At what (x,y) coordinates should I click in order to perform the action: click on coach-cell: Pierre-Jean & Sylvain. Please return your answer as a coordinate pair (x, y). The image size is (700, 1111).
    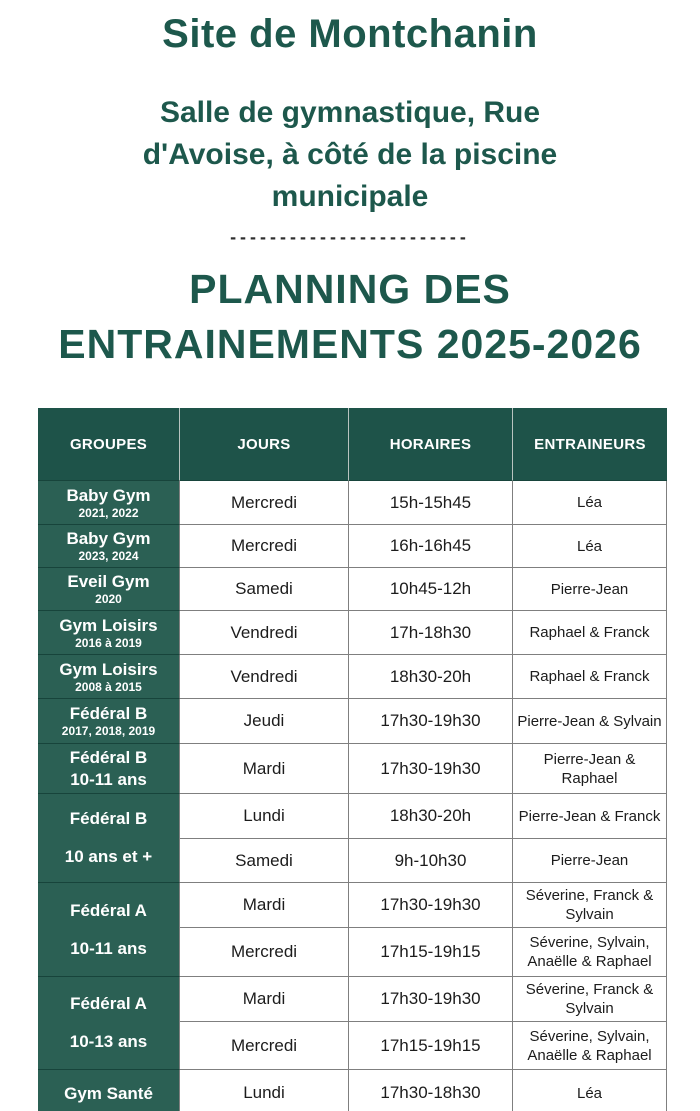
    Looking at the image, I should click on (590, 721).